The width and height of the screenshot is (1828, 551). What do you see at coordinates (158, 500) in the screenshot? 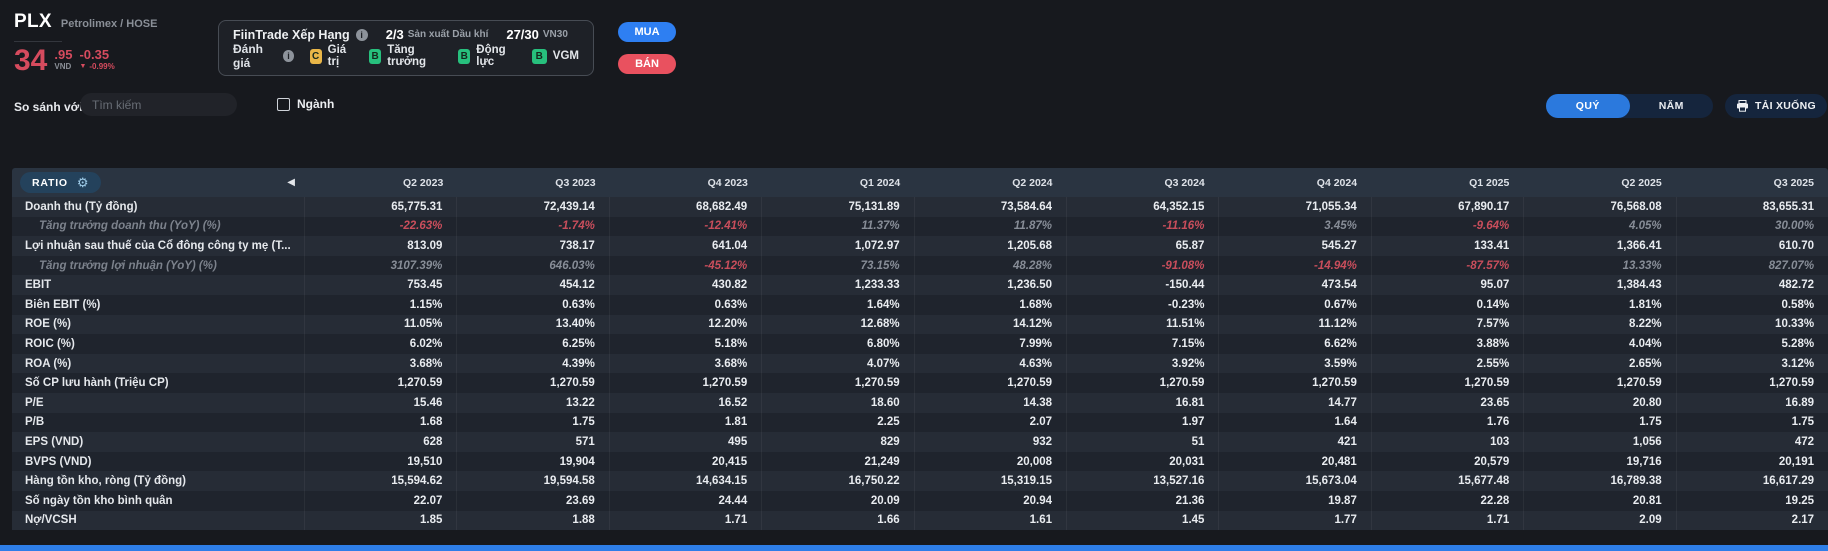
I see `row-label: Số ngày tồn kho bình quân` at bounding box center [158, 500].